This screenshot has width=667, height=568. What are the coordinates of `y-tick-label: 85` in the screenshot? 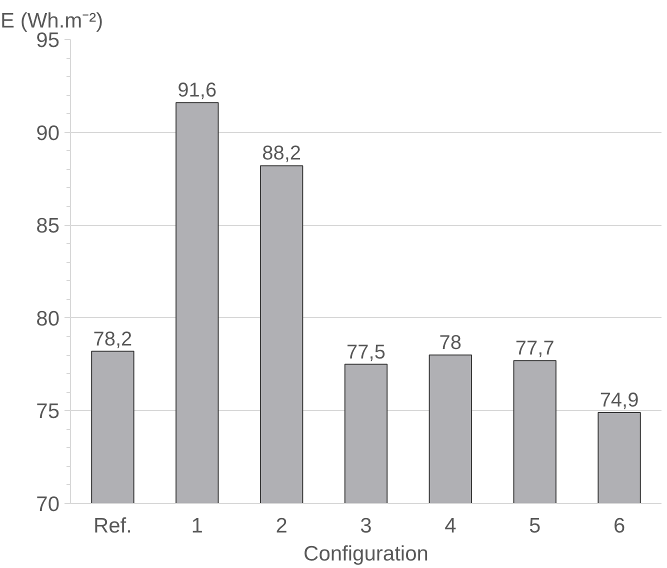 It's located at (48, 226).